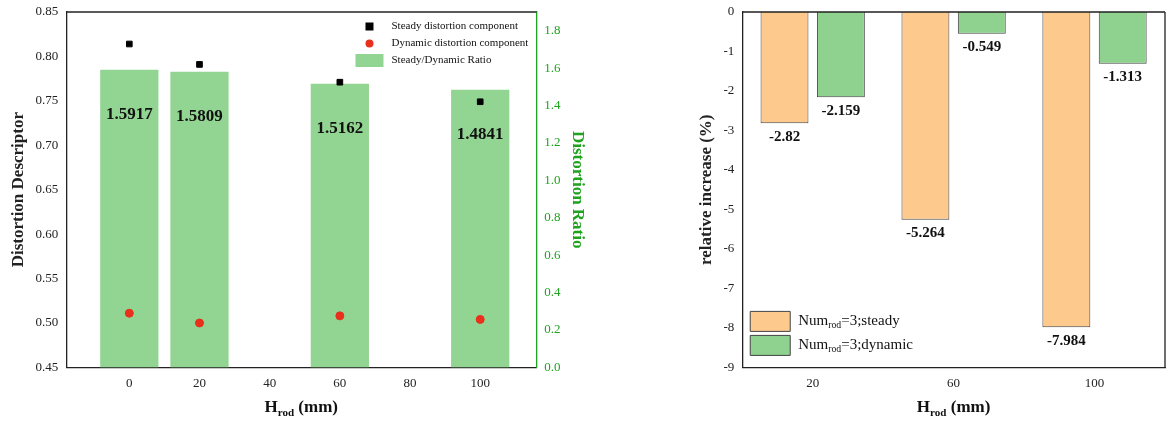  I want to click on y2-tick-label: 0.4, so click(553, 291).